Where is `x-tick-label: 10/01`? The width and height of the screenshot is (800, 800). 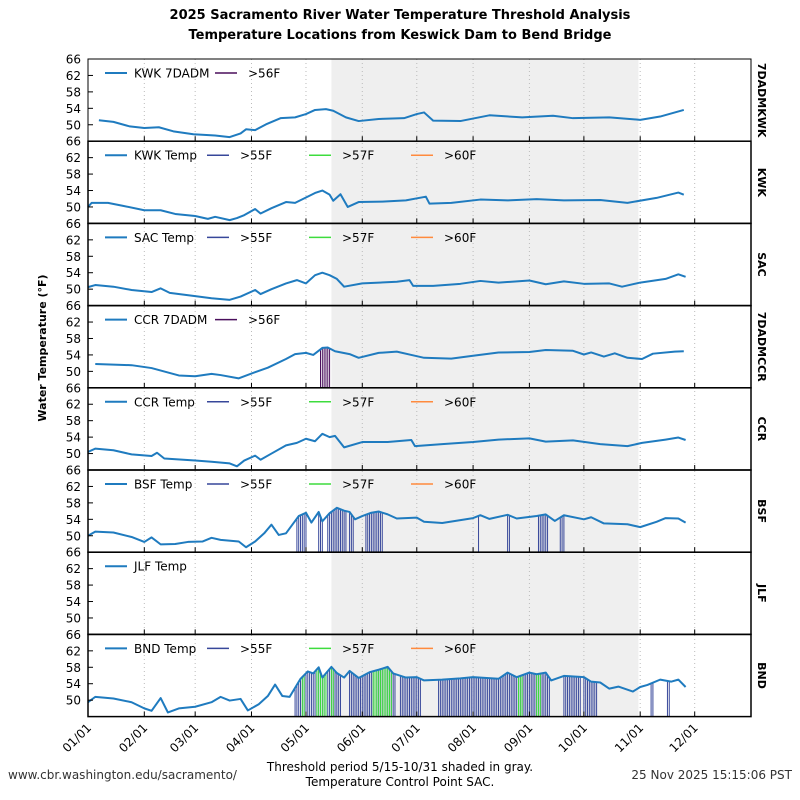
x-tick-label: 10/01 is located at coordinates (573, 738).